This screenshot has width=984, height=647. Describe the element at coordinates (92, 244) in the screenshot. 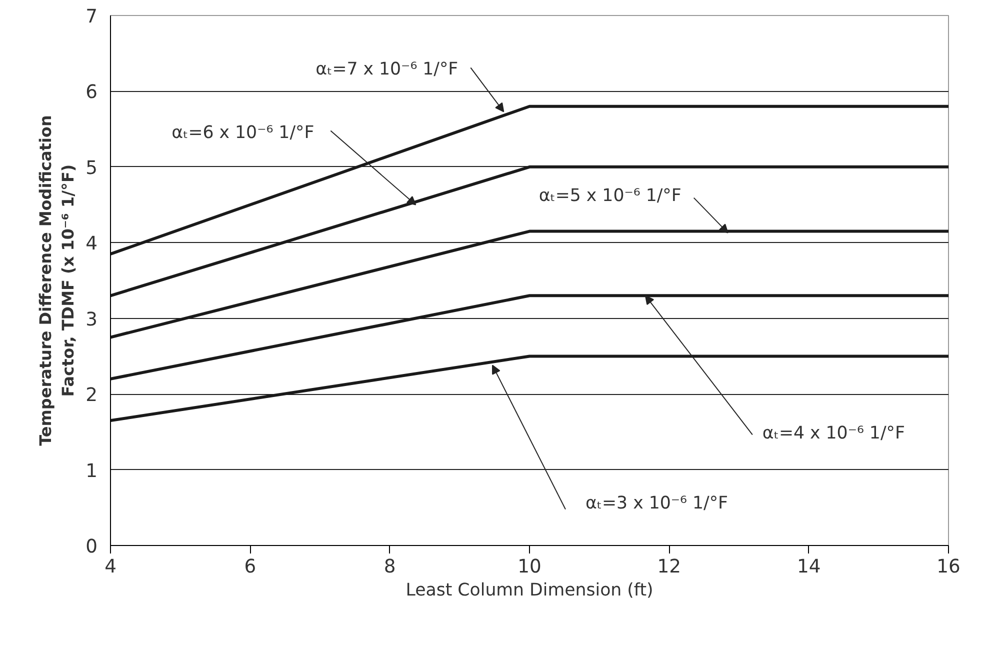

I see `y-tick-label: 4` at that location.